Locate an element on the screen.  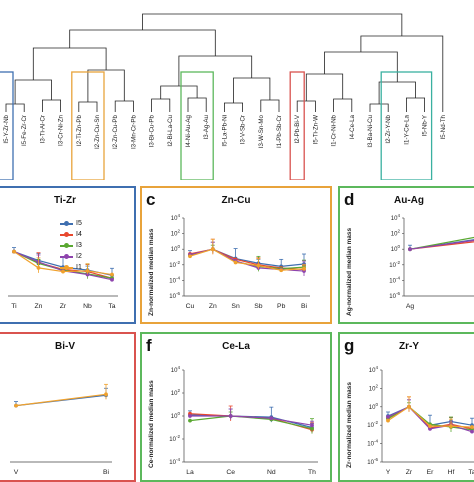
panel-bi-v-title: Bi-V is located at coordinates (65, 346).